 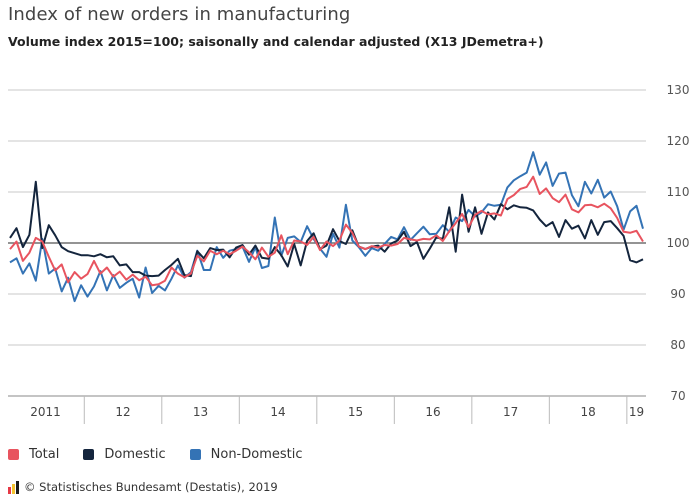 I want to click on legend-item-total: Total, so click(x=33, y=454).